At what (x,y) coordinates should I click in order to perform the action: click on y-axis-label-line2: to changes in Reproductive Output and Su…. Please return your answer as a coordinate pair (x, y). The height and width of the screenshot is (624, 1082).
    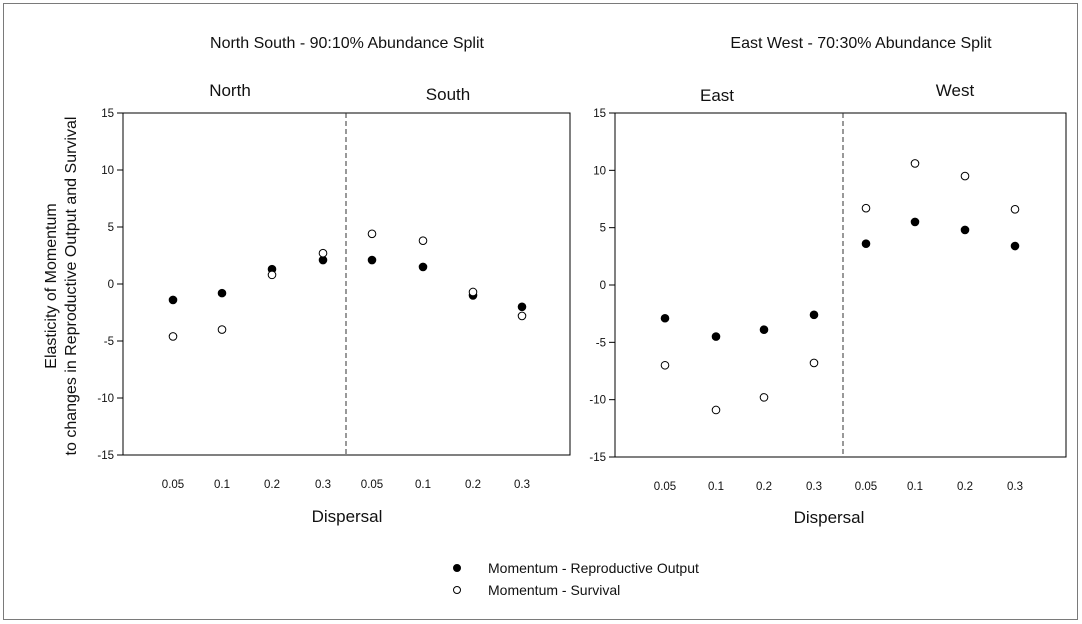
    Looking at the image, I should click on (71, 286).